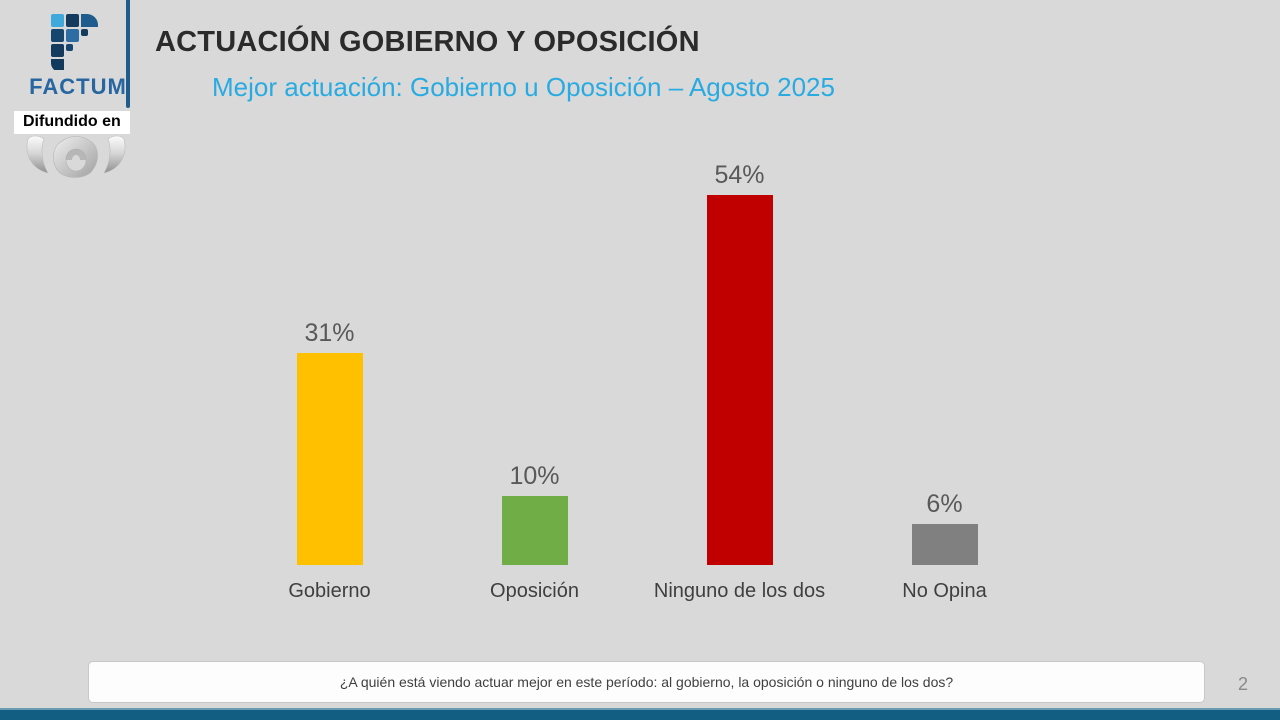 The height and width of the screenshot is (720, 1280). Describe the element at coordinates (329, 333) in the screenshot. I see `bar-value-label: 31%` at that location.